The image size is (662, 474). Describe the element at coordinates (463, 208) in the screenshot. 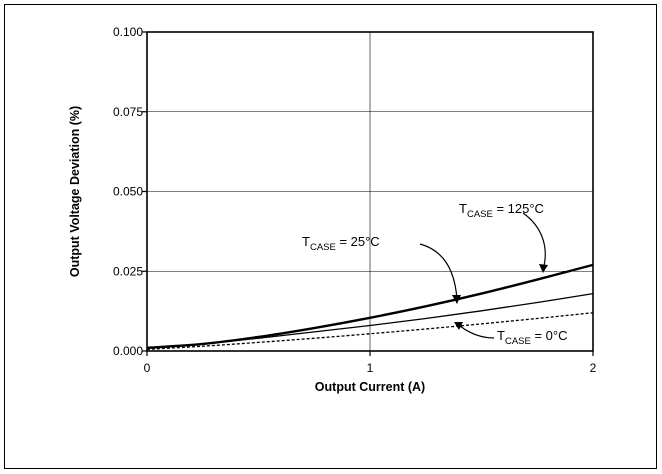

I see `series-label-125c-main: T` at that location.